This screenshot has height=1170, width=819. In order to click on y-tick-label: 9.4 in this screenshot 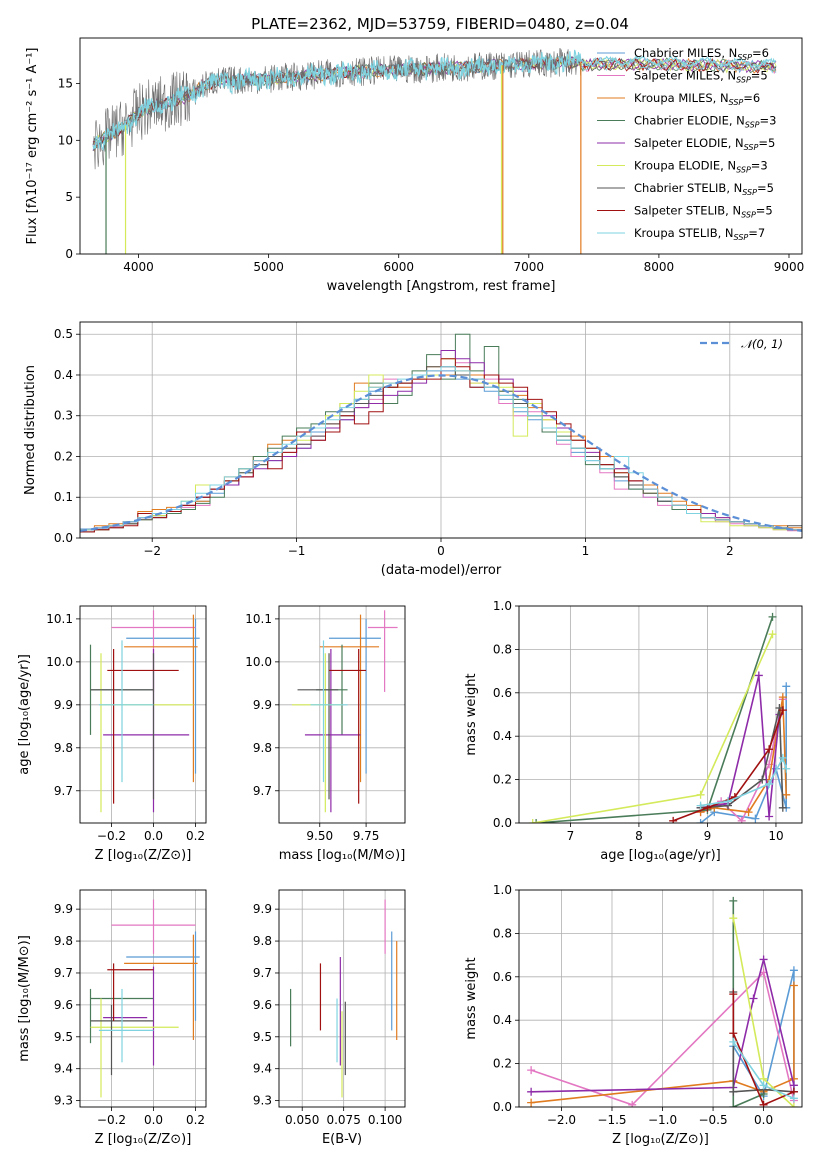, I will do `click(262, 1069)`.